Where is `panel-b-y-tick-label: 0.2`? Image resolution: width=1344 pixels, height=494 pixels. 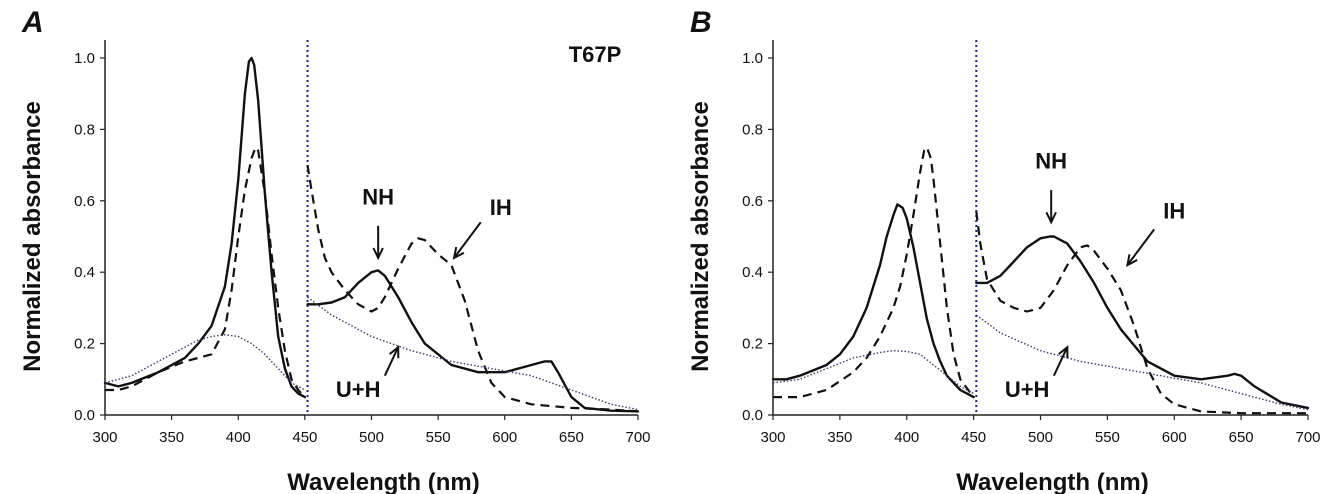
panel-b-y-tick-label: 0.2 is located at coordinates (752, 344).